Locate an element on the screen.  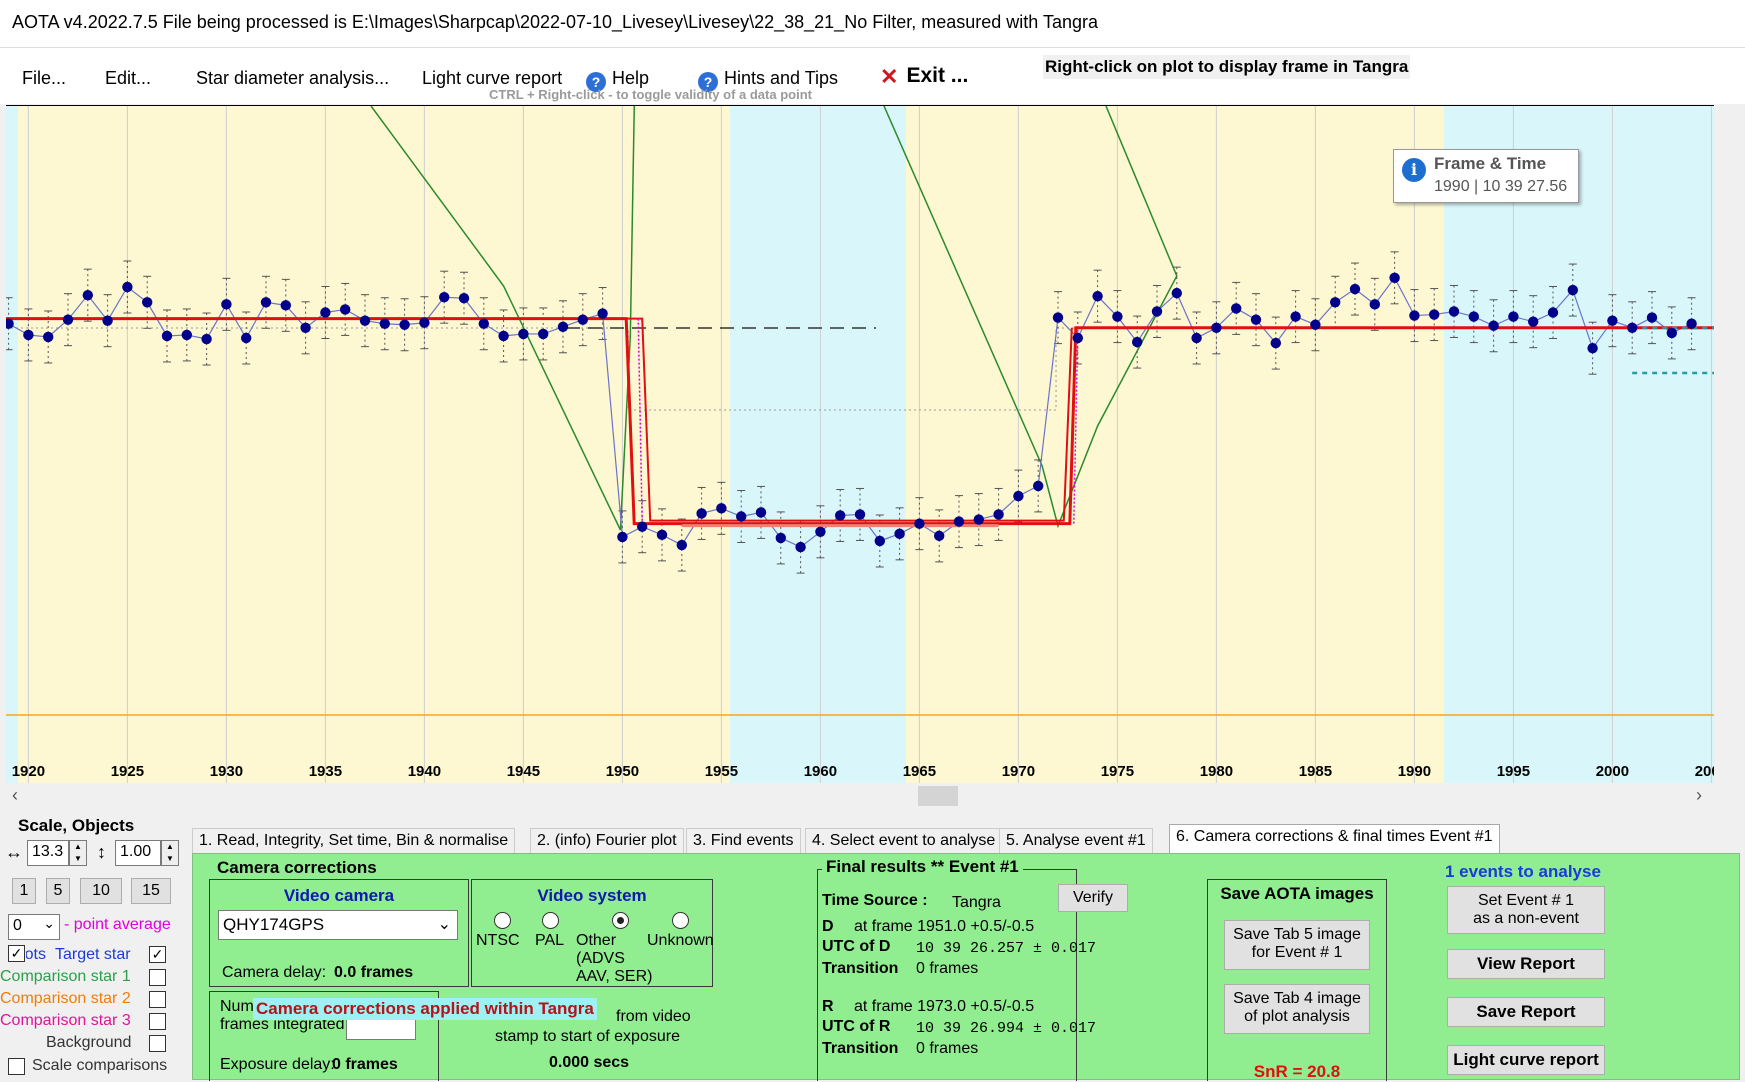
set-non-event-button: Set Event # 1 as a non-event is located at coordinates (1526, 910).